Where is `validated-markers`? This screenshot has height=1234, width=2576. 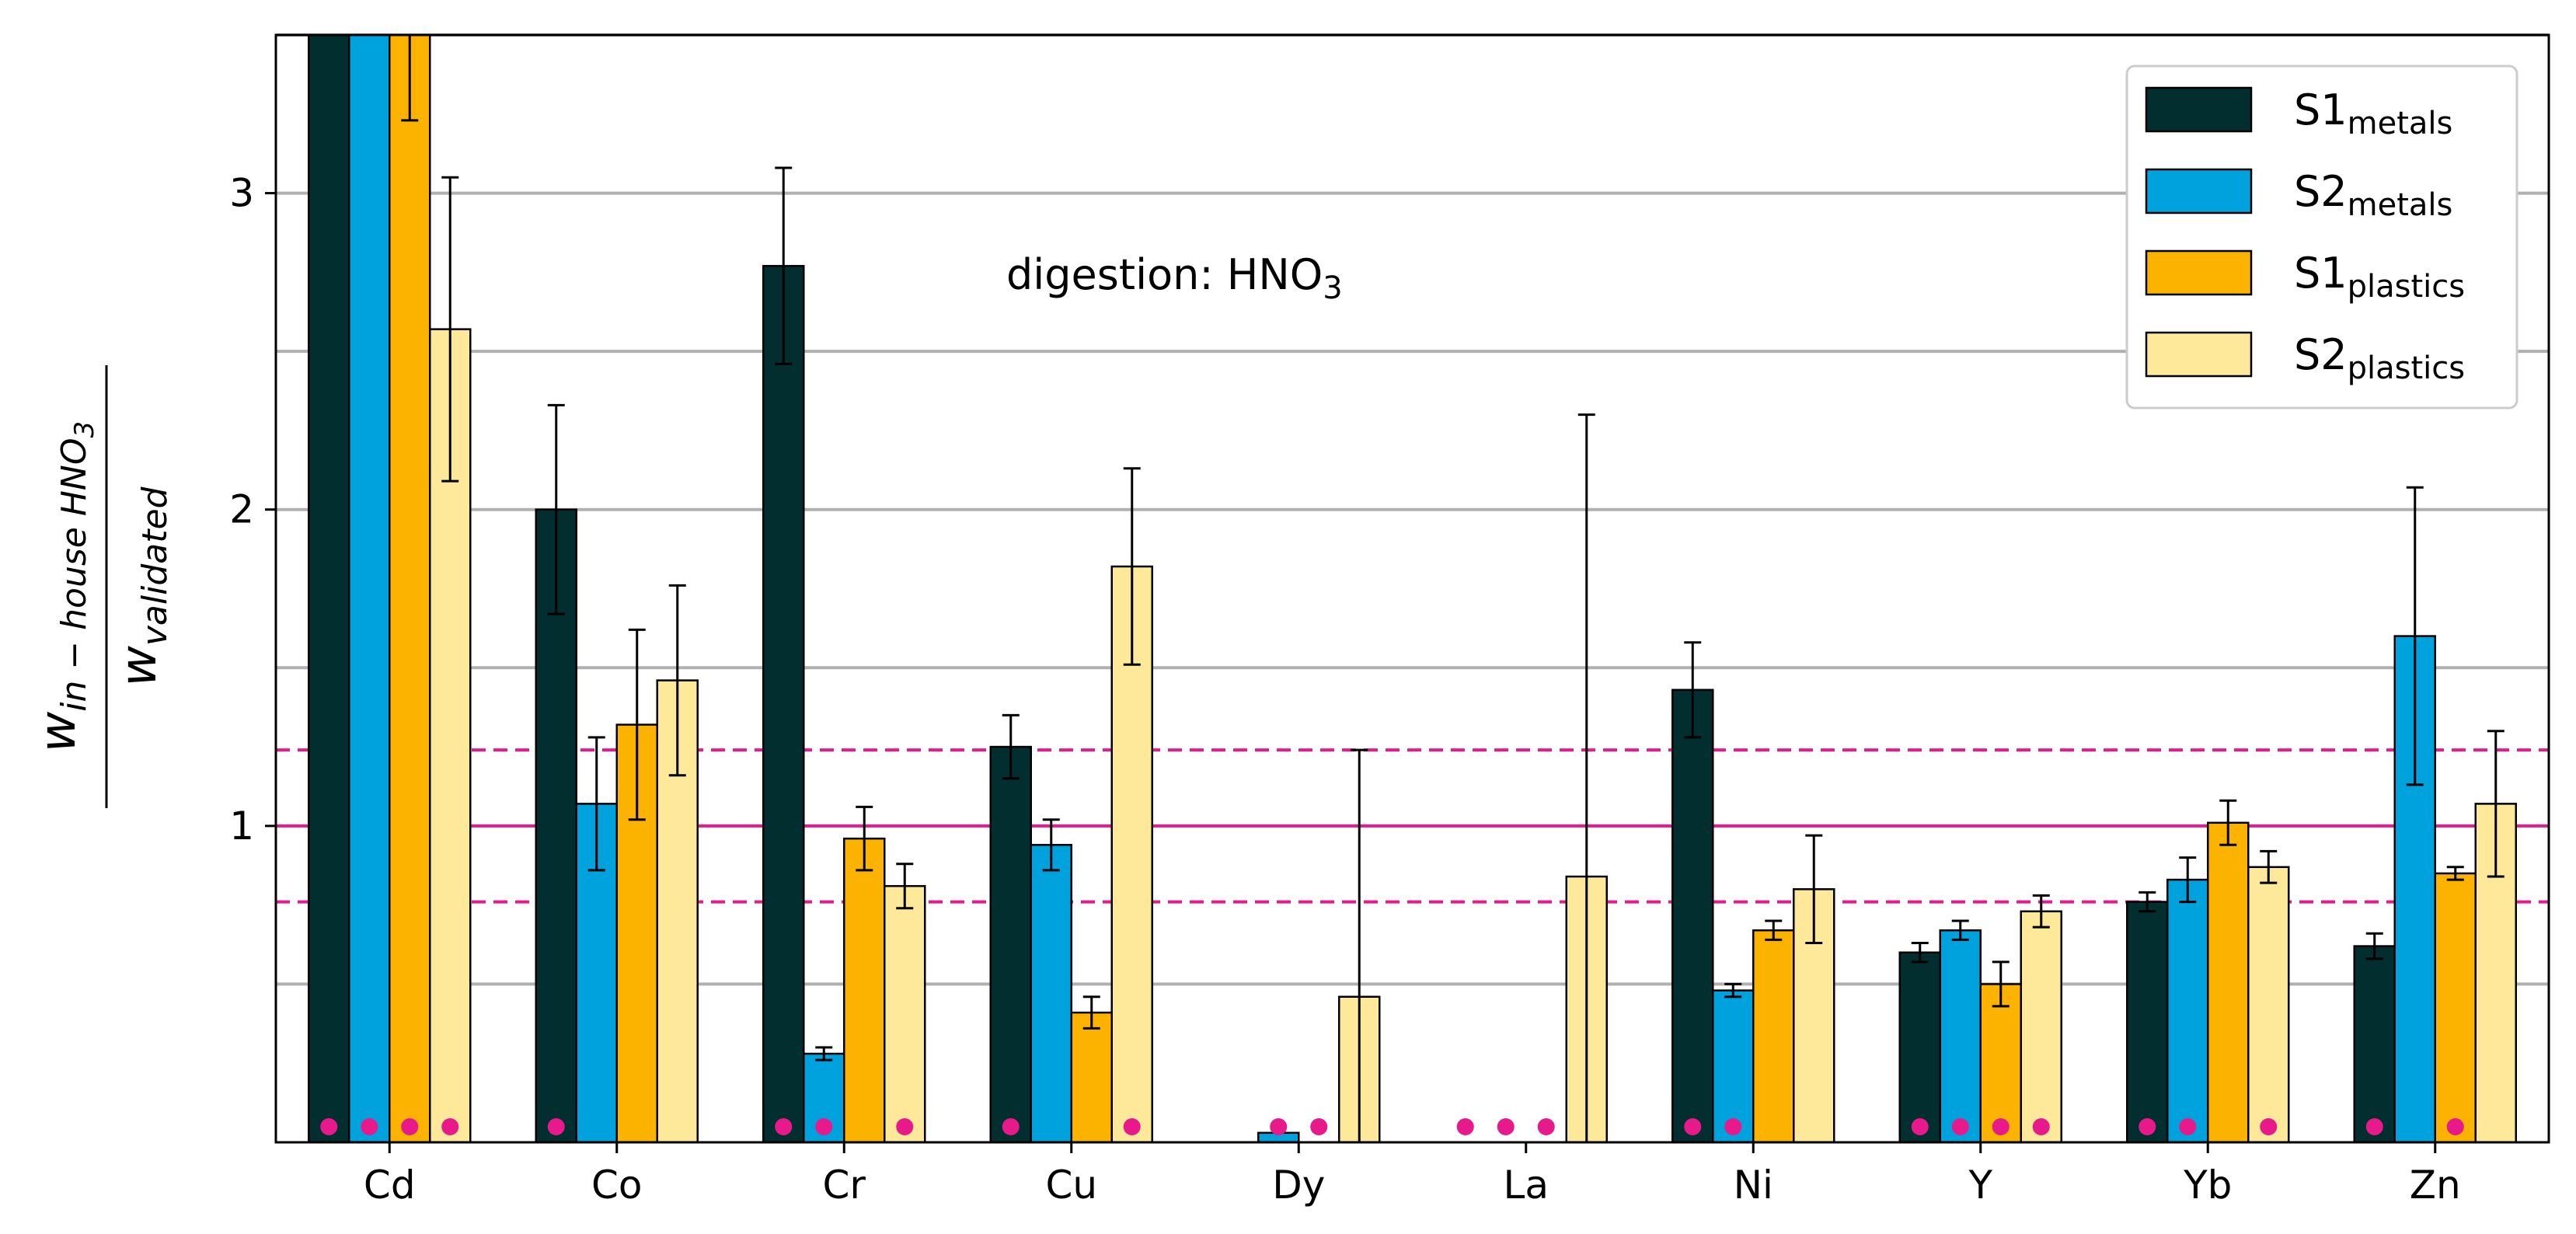 validated-markers is located at coordinates (1392, 1126).